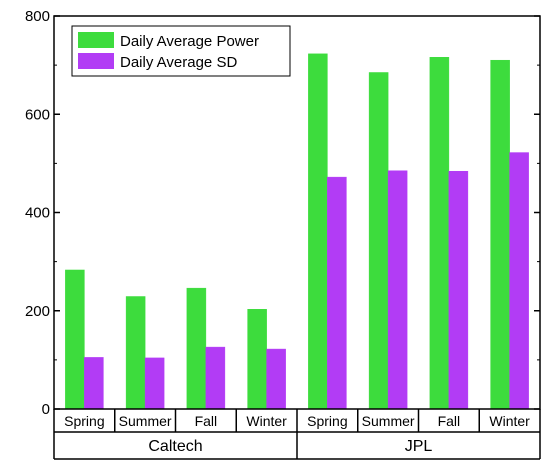  I want to click on legend-label: Daily Average SD, so click(178, 62).